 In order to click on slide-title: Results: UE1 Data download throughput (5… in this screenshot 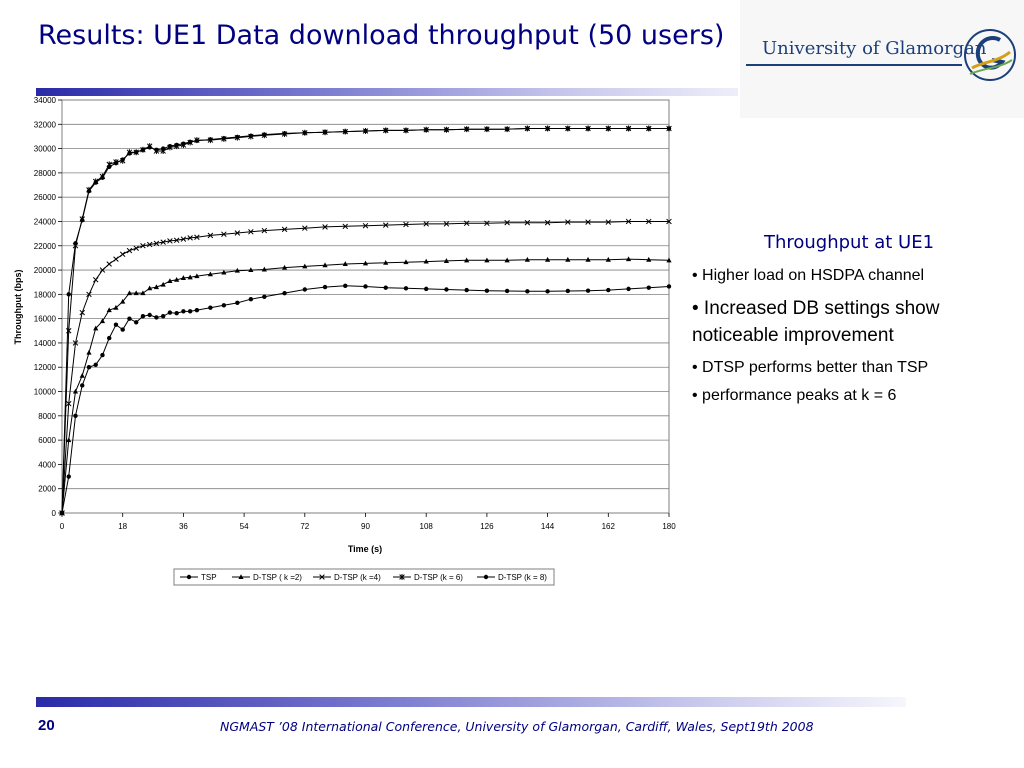, I will do `click(381, 35)`.